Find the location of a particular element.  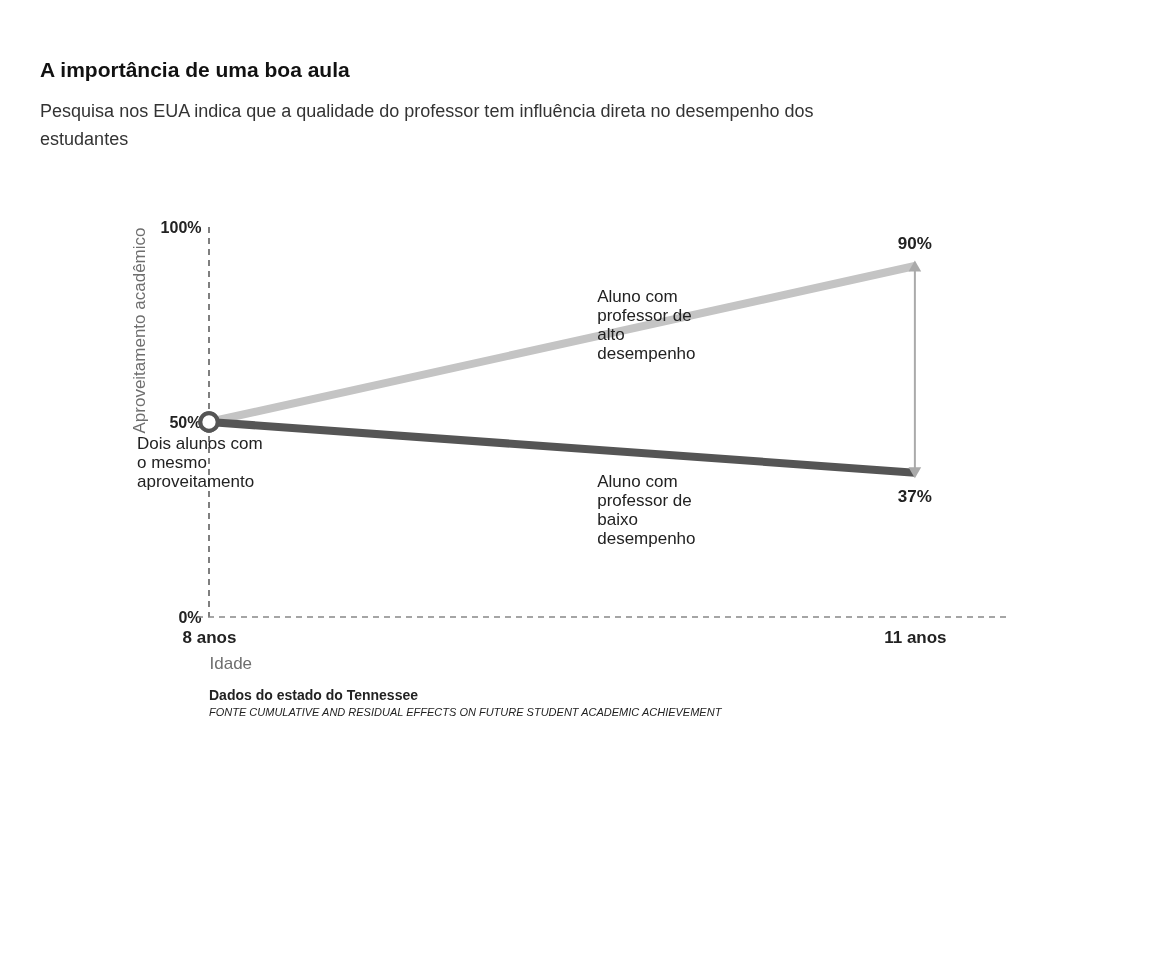

y-tick-label: 100% is located at coordinates (181, 227).